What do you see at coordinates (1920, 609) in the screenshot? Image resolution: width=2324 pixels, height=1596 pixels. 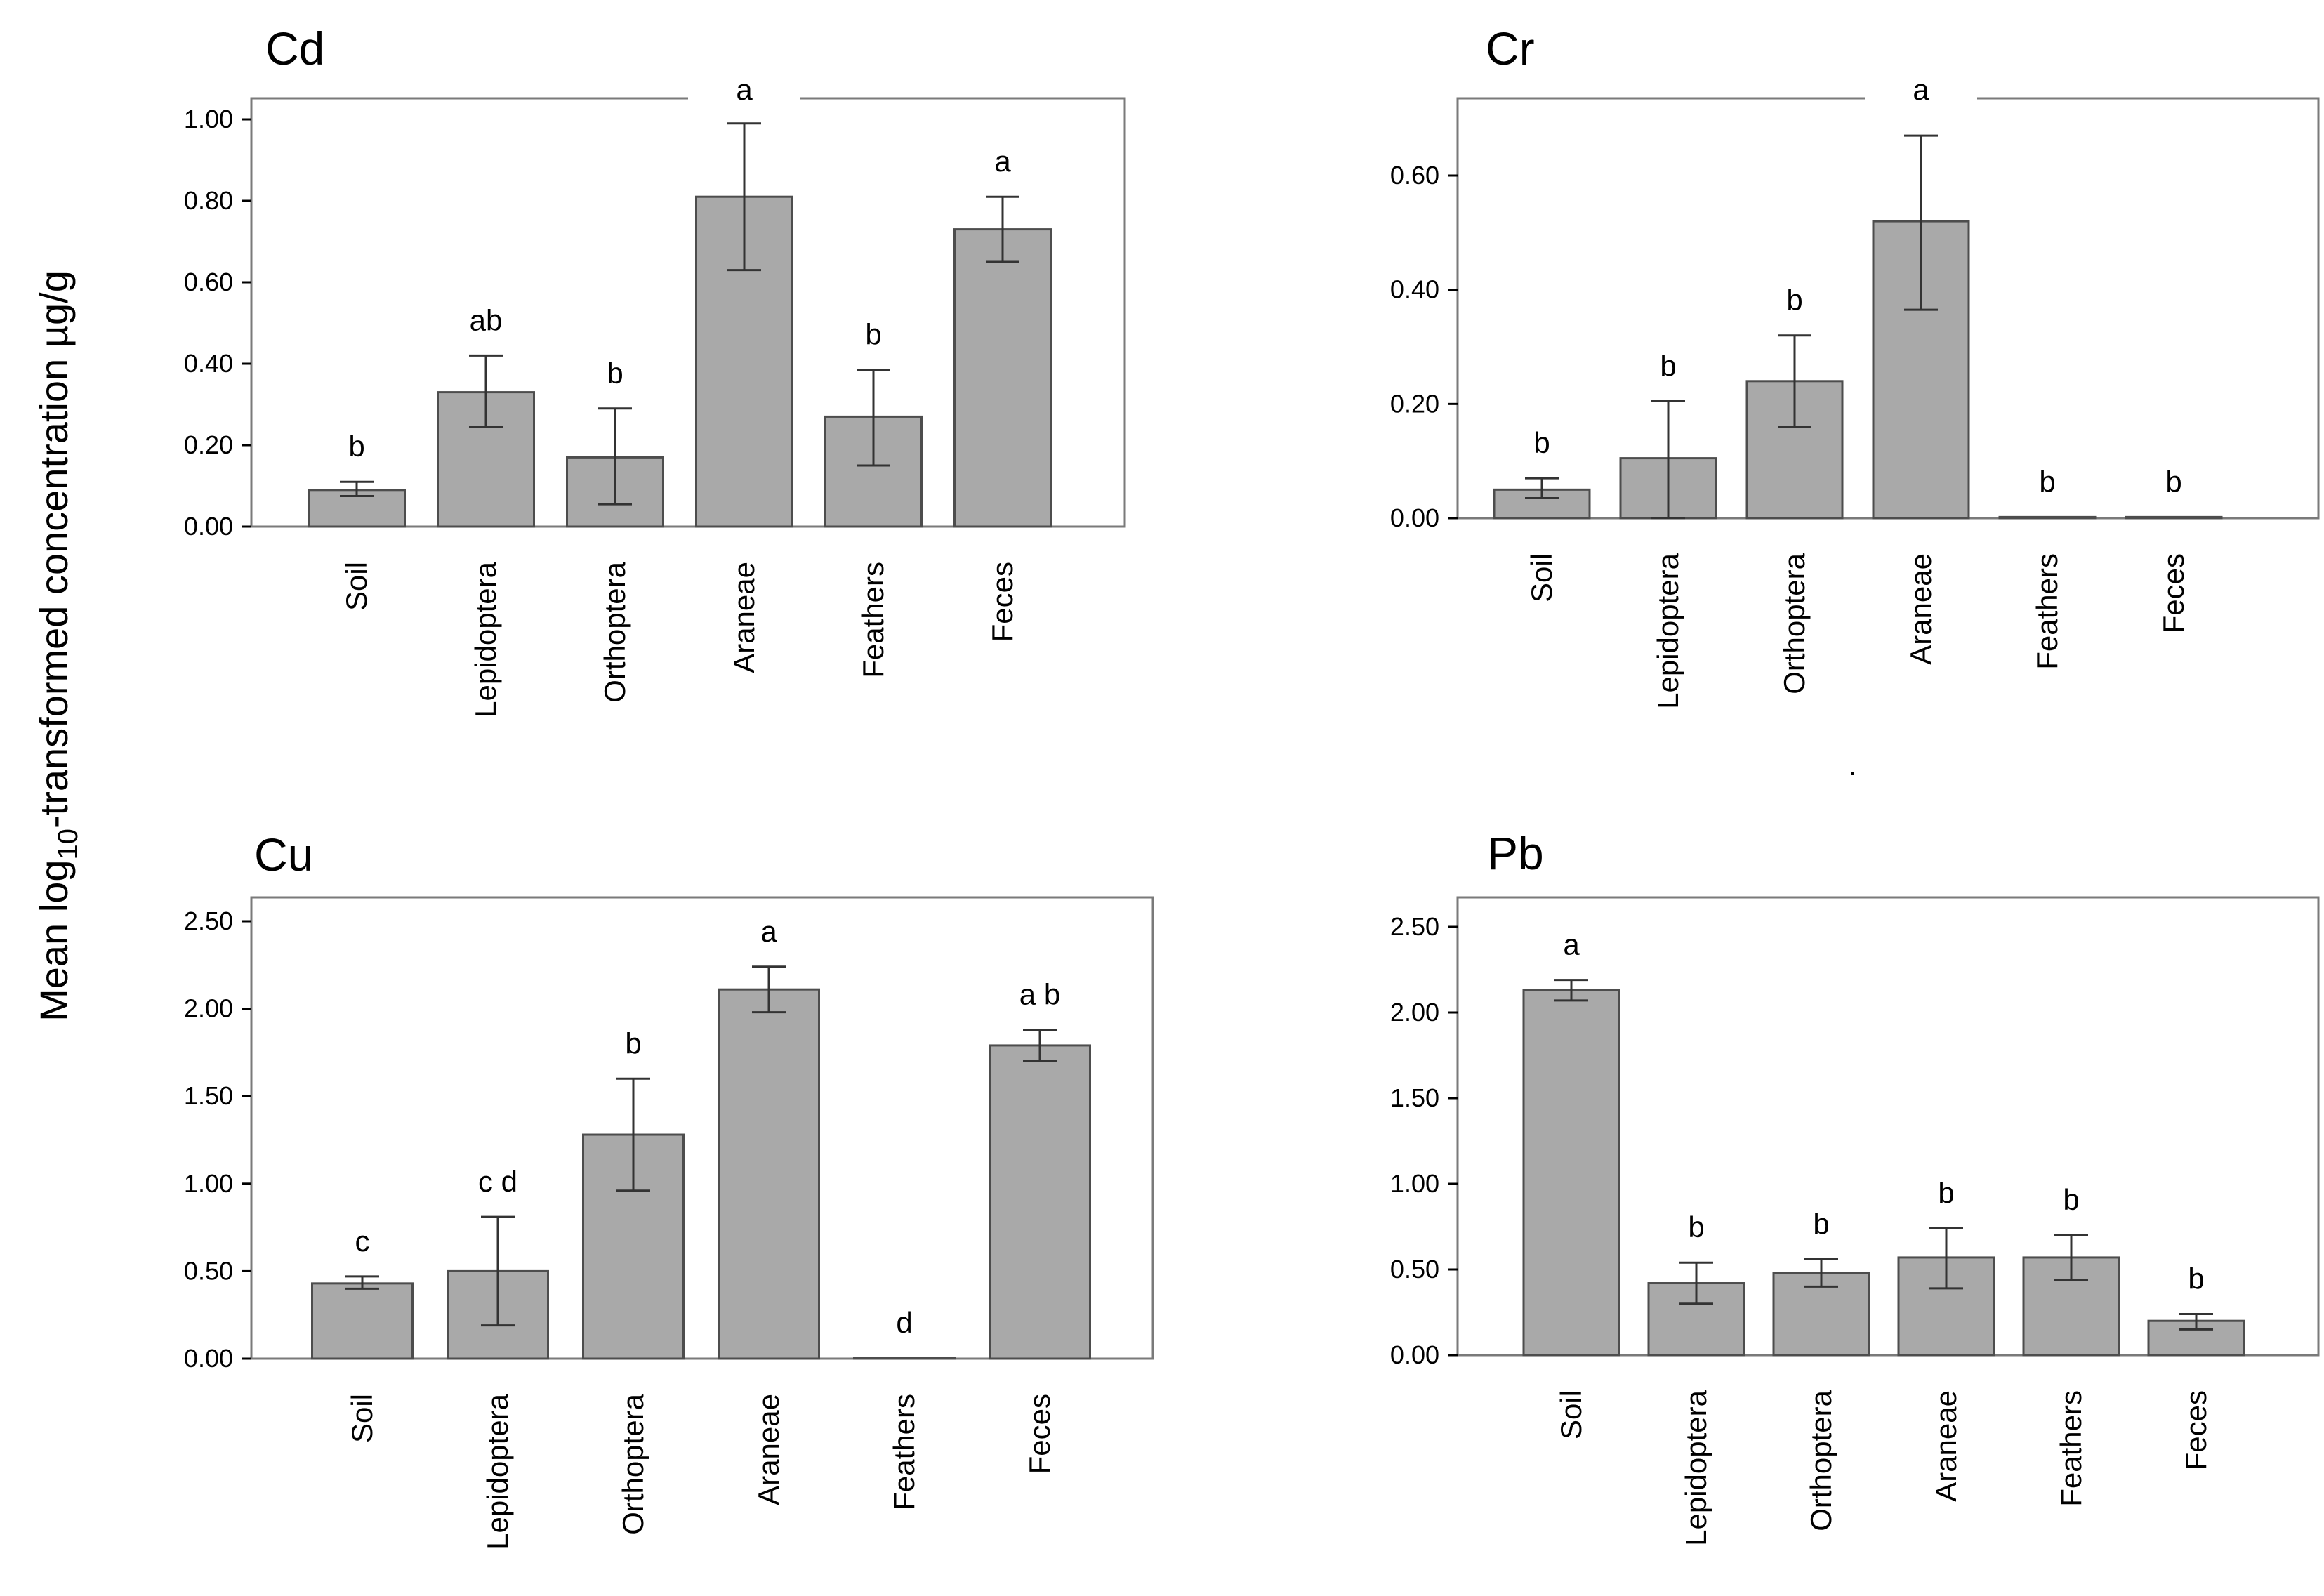 I see `cr-category-label-araneae: Araneae` at bounding box center [1920, 609].